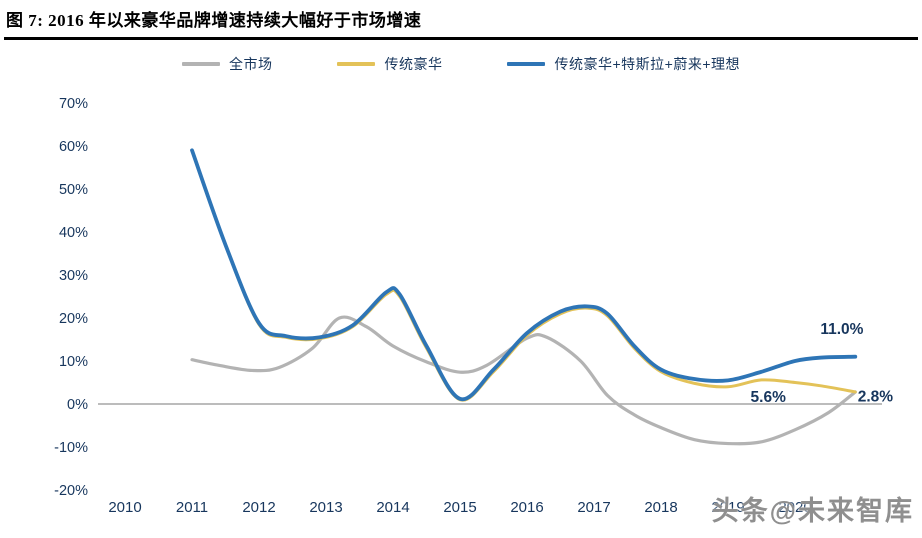 The height and width of the screenshot is (538, 922). Describe the element at coordinates (73, 233) in the screenshot. I see `y-tick-label: 40%` at that location.